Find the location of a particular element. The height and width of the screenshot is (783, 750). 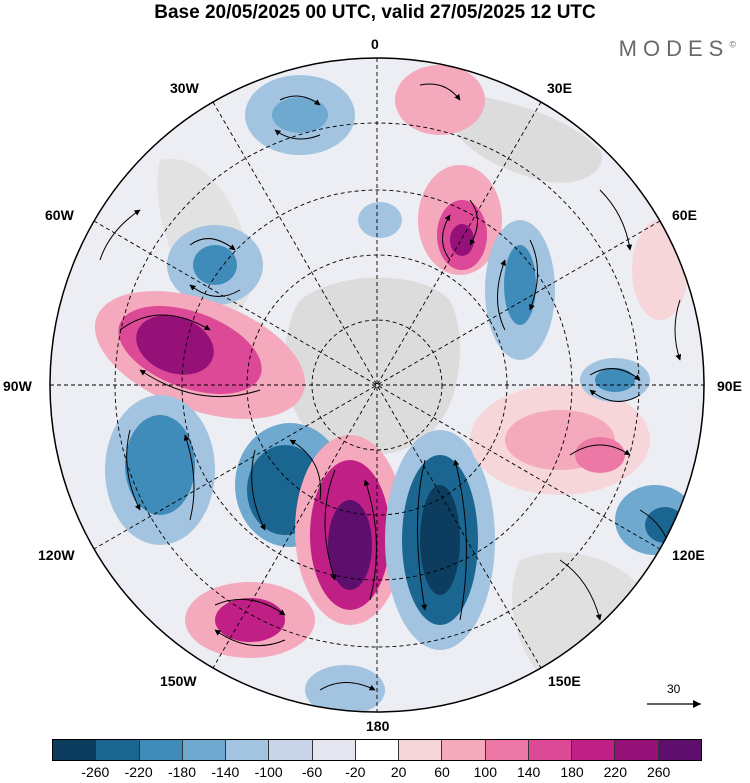

colorbar-tick-label: 100 is located at coordinates (485, 772).